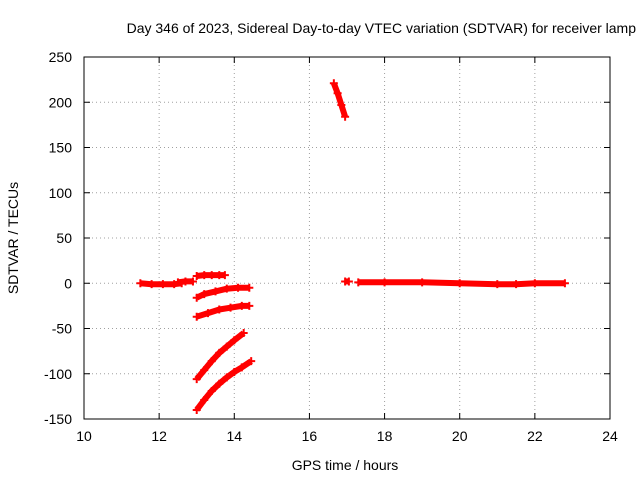  Describe the element at coordinates (61, 57) in the screenshot. I see `y-tick-label: 250` at that location.